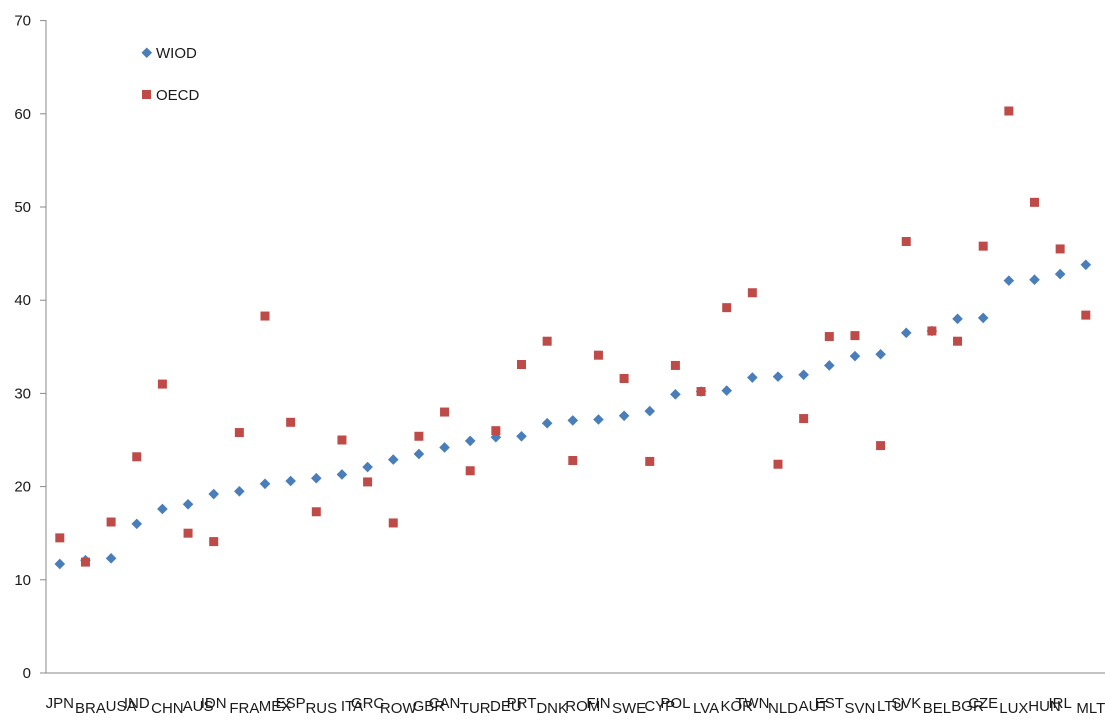  Describe the element at coordinates (121, 706) in the screenshot. I see `x-category-label: USA` at that location.